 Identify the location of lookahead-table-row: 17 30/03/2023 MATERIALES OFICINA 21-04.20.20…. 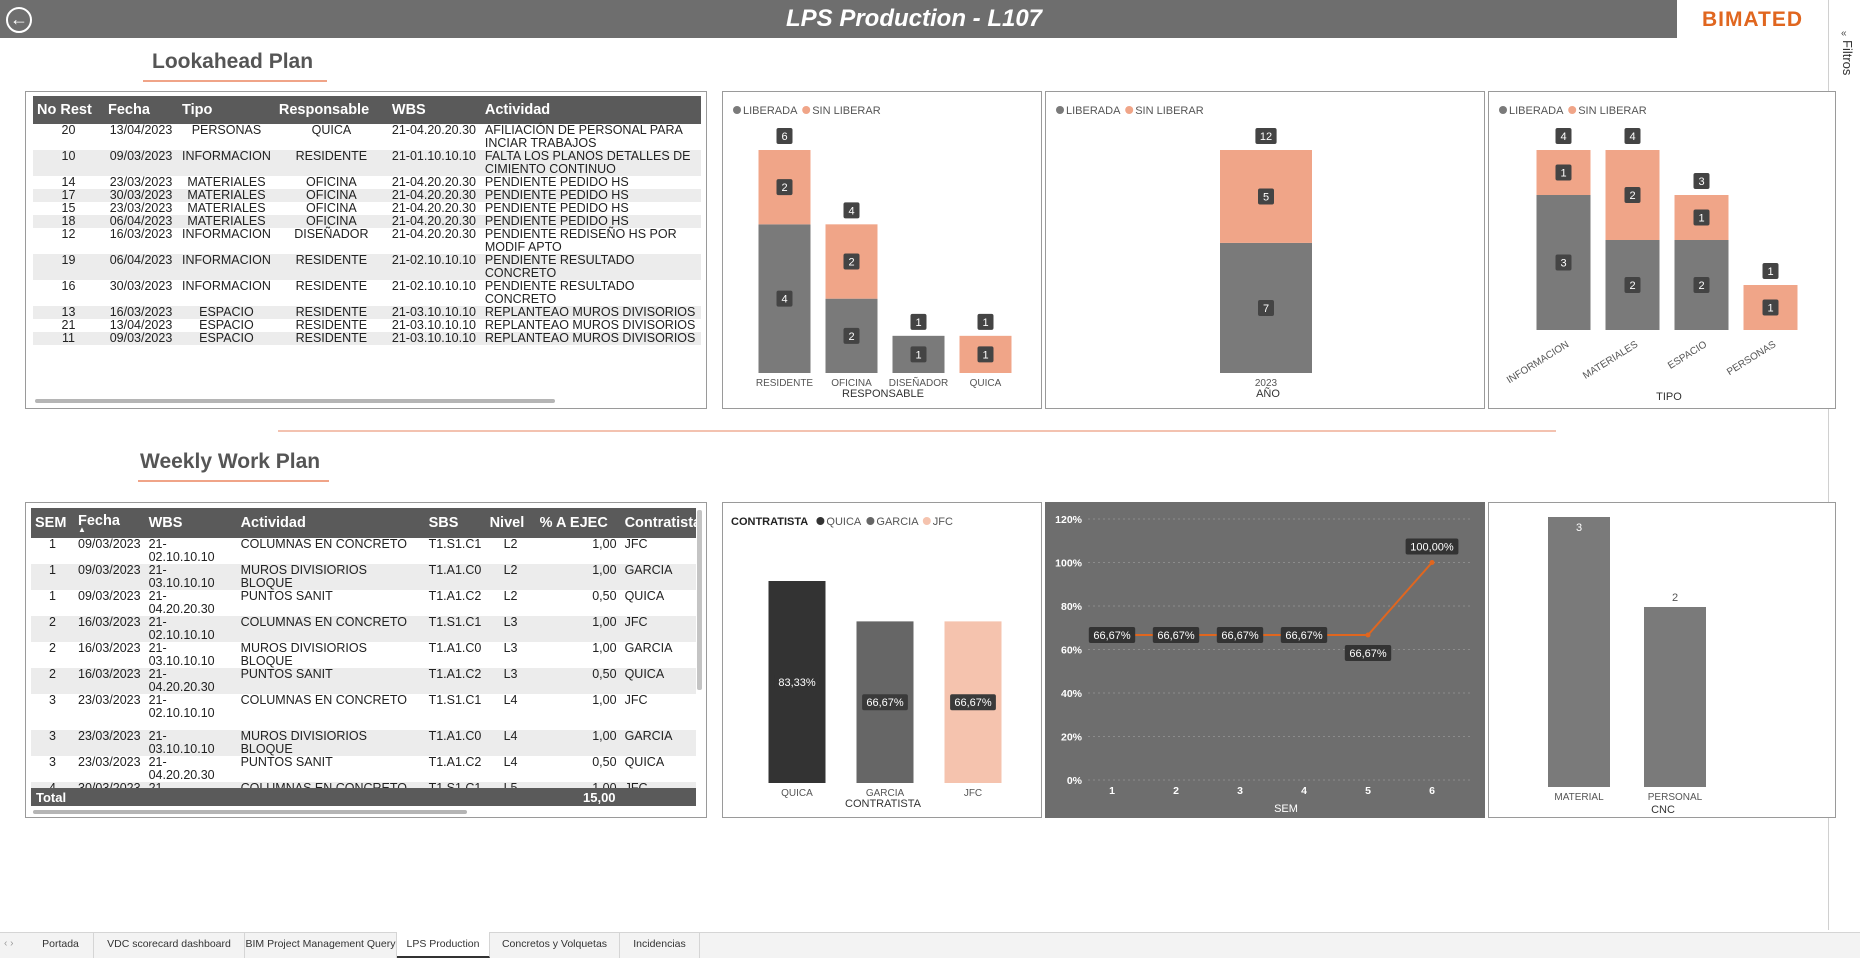
(367, 195).